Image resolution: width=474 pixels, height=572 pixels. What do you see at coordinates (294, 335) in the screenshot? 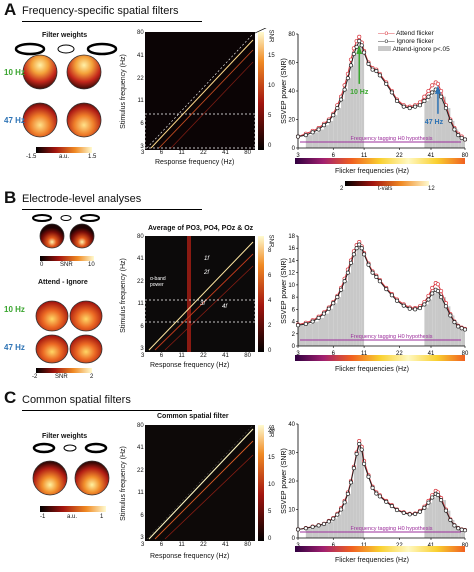
I see `y-tick-label-1: 2` at bounding box center [294, 335].